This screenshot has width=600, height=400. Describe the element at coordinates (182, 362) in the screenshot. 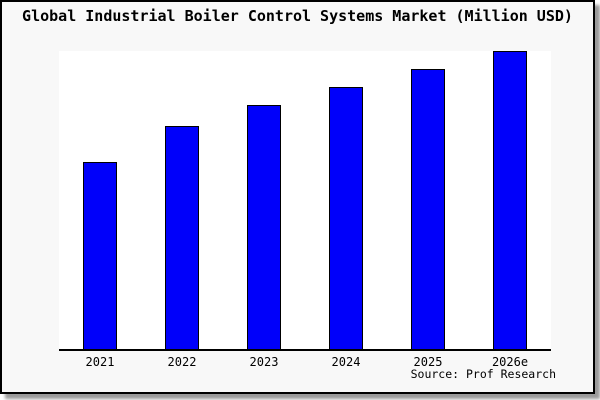

I see `x-tick-label-2022: 2022` at that location.